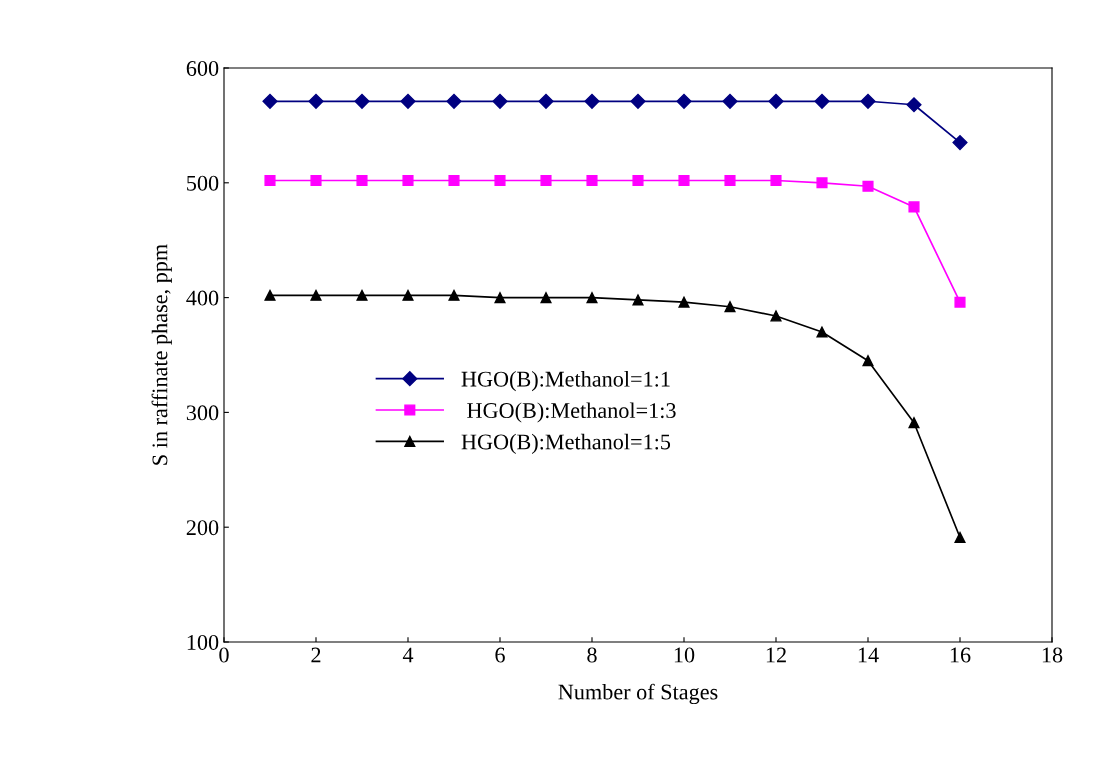 The width and height of the screenshot is (1118, 765). I want to click on y-tick-label: 600, so click(202, 68).